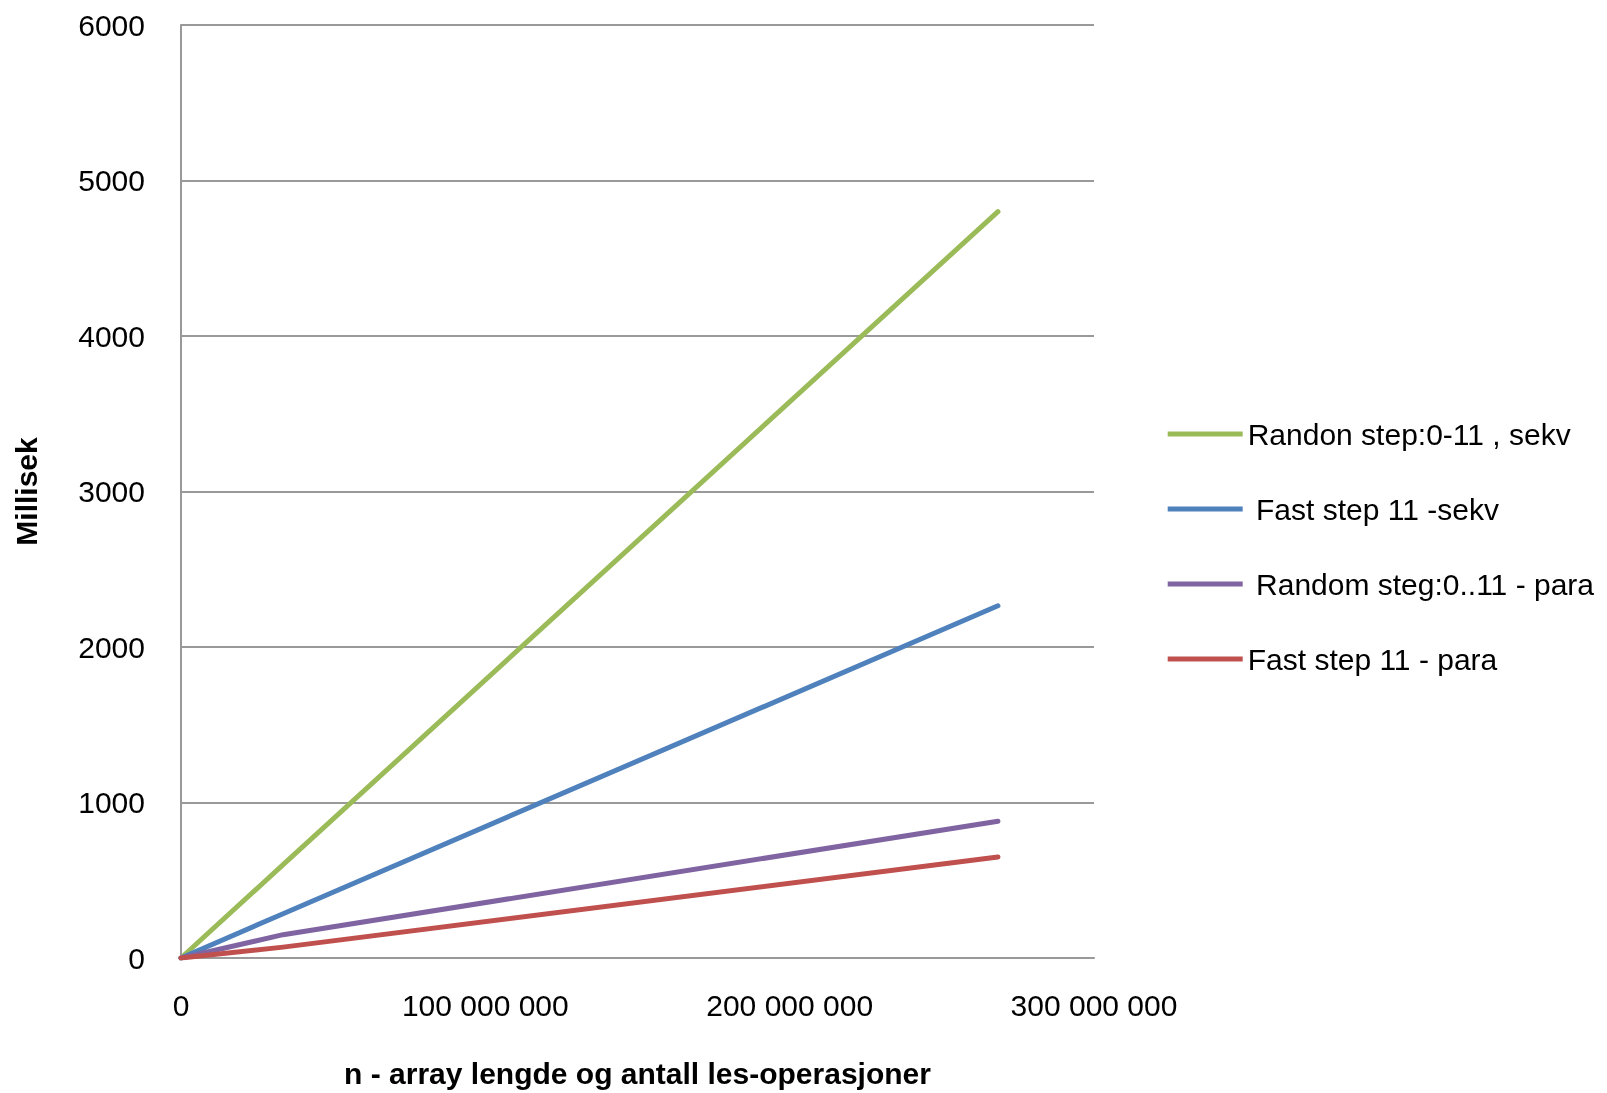 This screenshot has width=1607, height=1093. Describe the element at coordinates (111, 25) in the screenshot. I see `y-tick-label: 6000` at that location.